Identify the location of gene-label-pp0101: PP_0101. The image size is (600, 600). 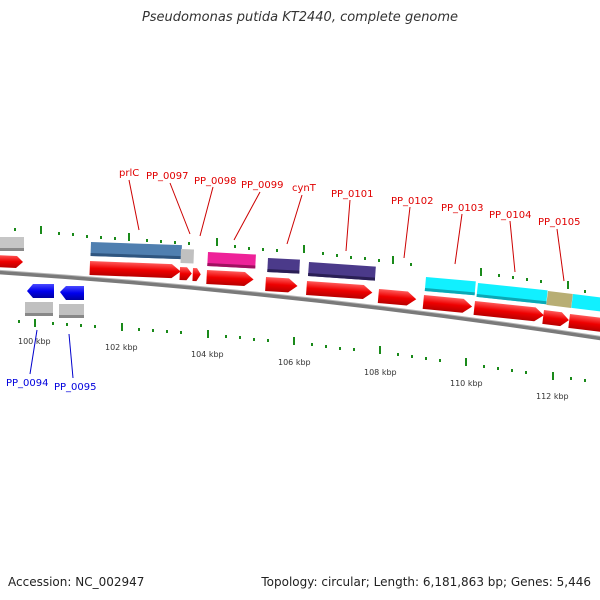
(352, 194).